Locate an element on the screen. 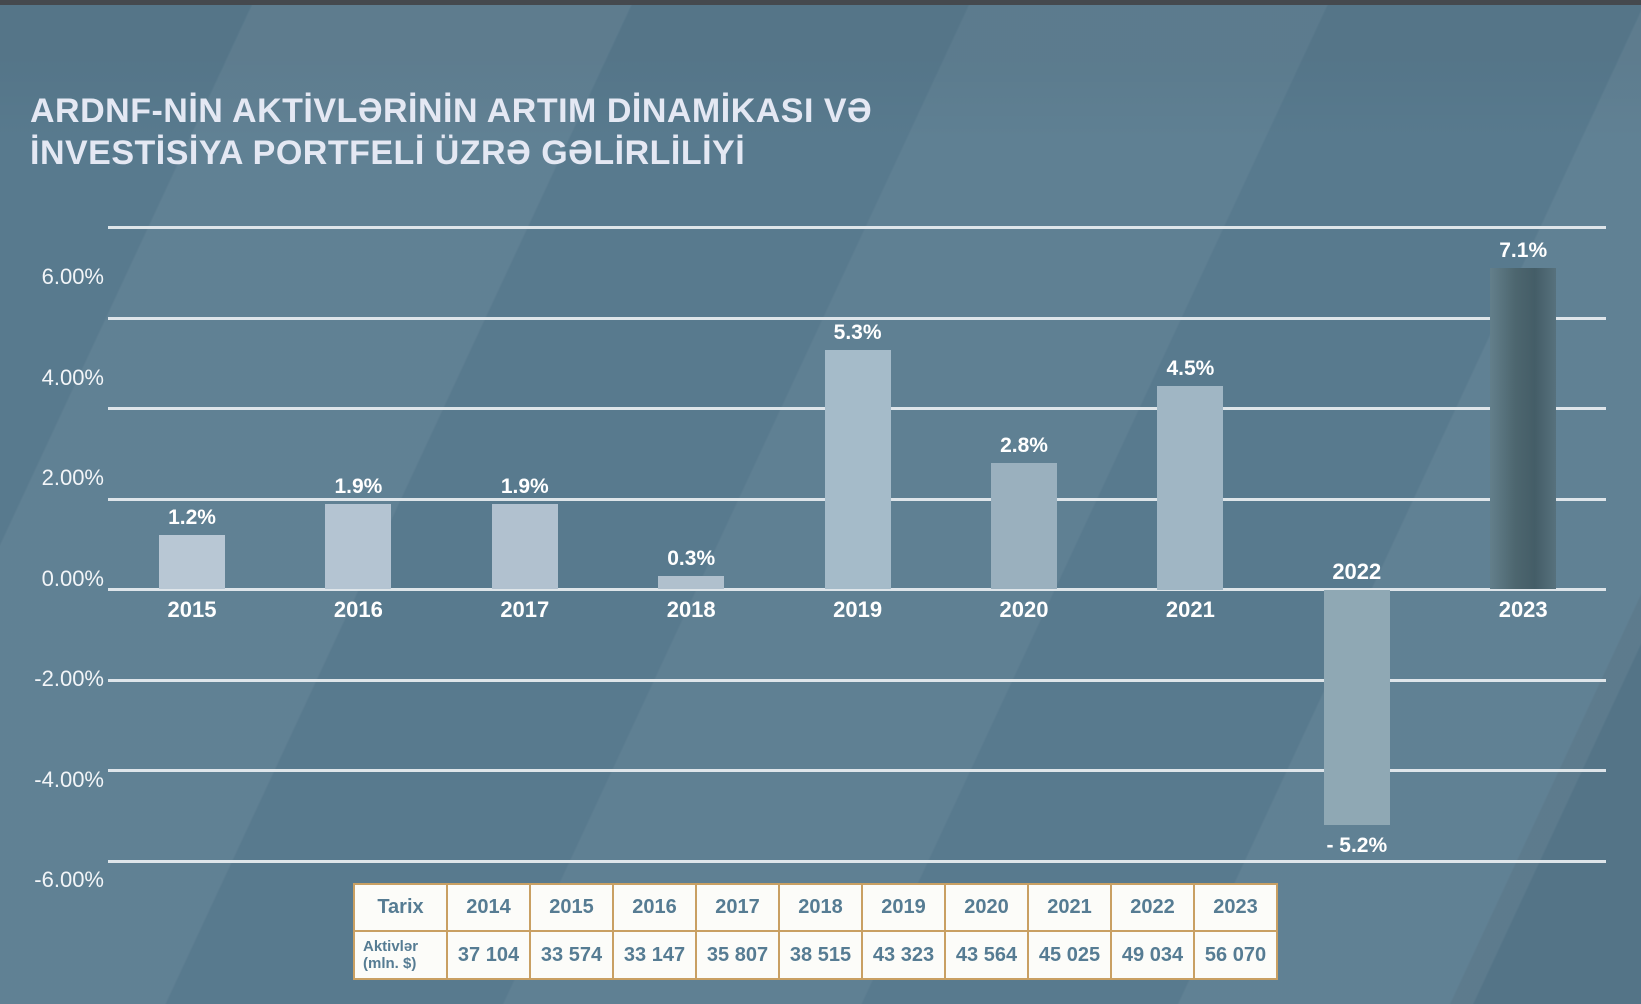  window-top-strip is located at coordinates (820, 2).